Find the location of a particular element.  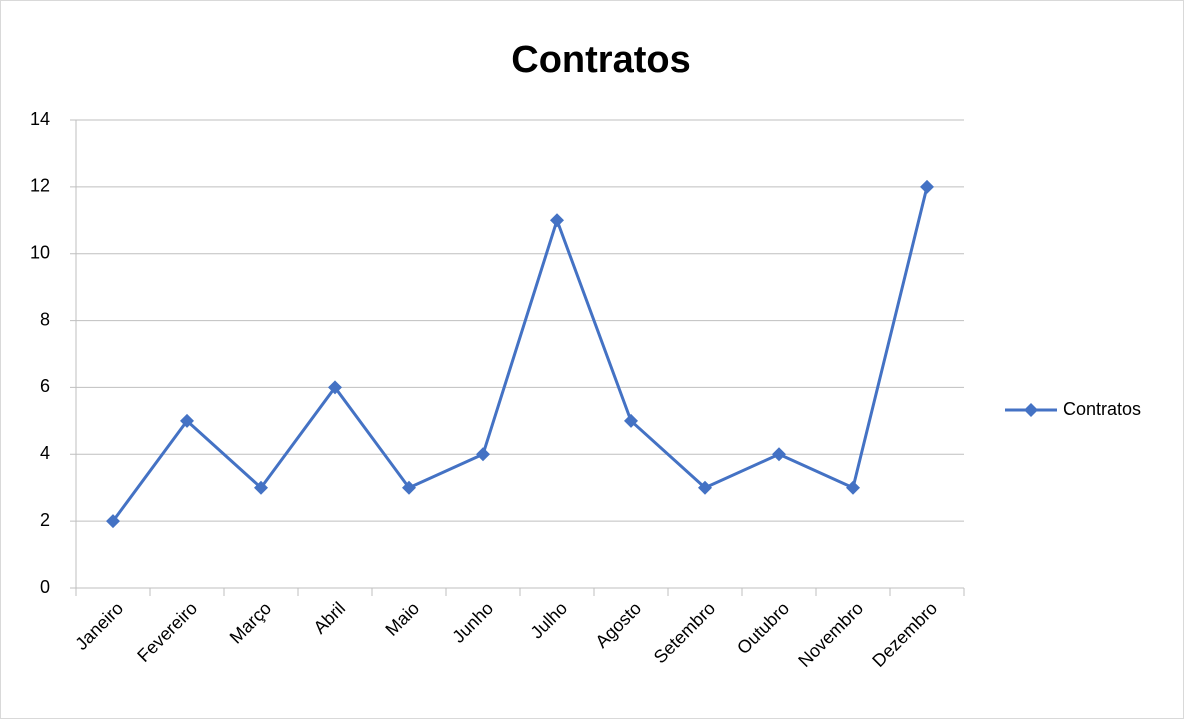

y-tick-label: 4 is located at coordinates (45, 453).